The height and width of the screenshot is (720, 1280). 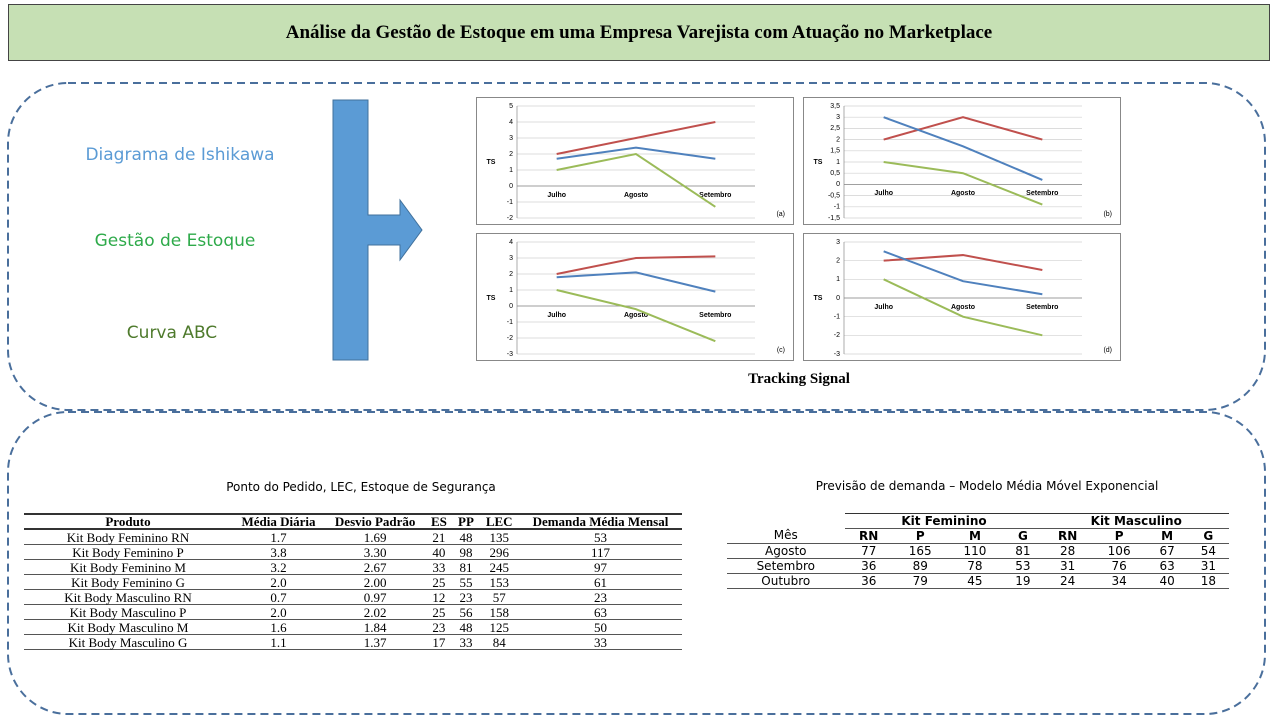 I want to click on cell: 21, so click(x=439, y=537).